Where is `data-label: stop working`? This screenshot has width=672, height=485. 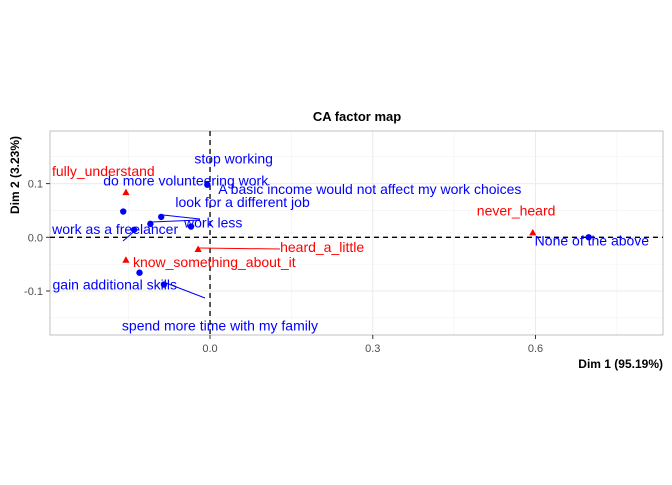
data-label: stop working is located at coordinates (233, 159).